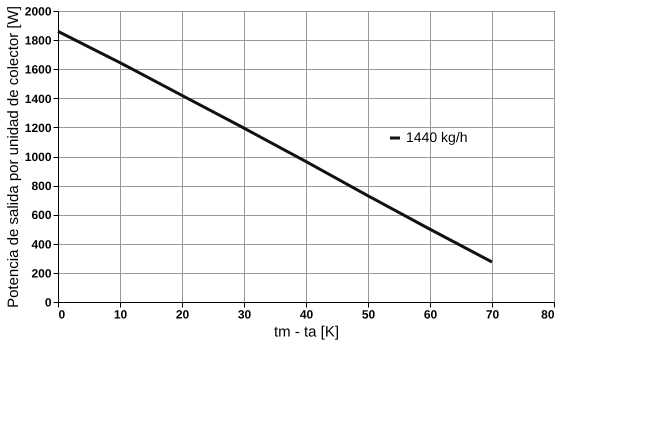 This screenshot has height=421, width=656. What do you see at coordinates (41, 215) in the screenshot?
I see `y-tick-label: 600` at bounding box center [41, 215].